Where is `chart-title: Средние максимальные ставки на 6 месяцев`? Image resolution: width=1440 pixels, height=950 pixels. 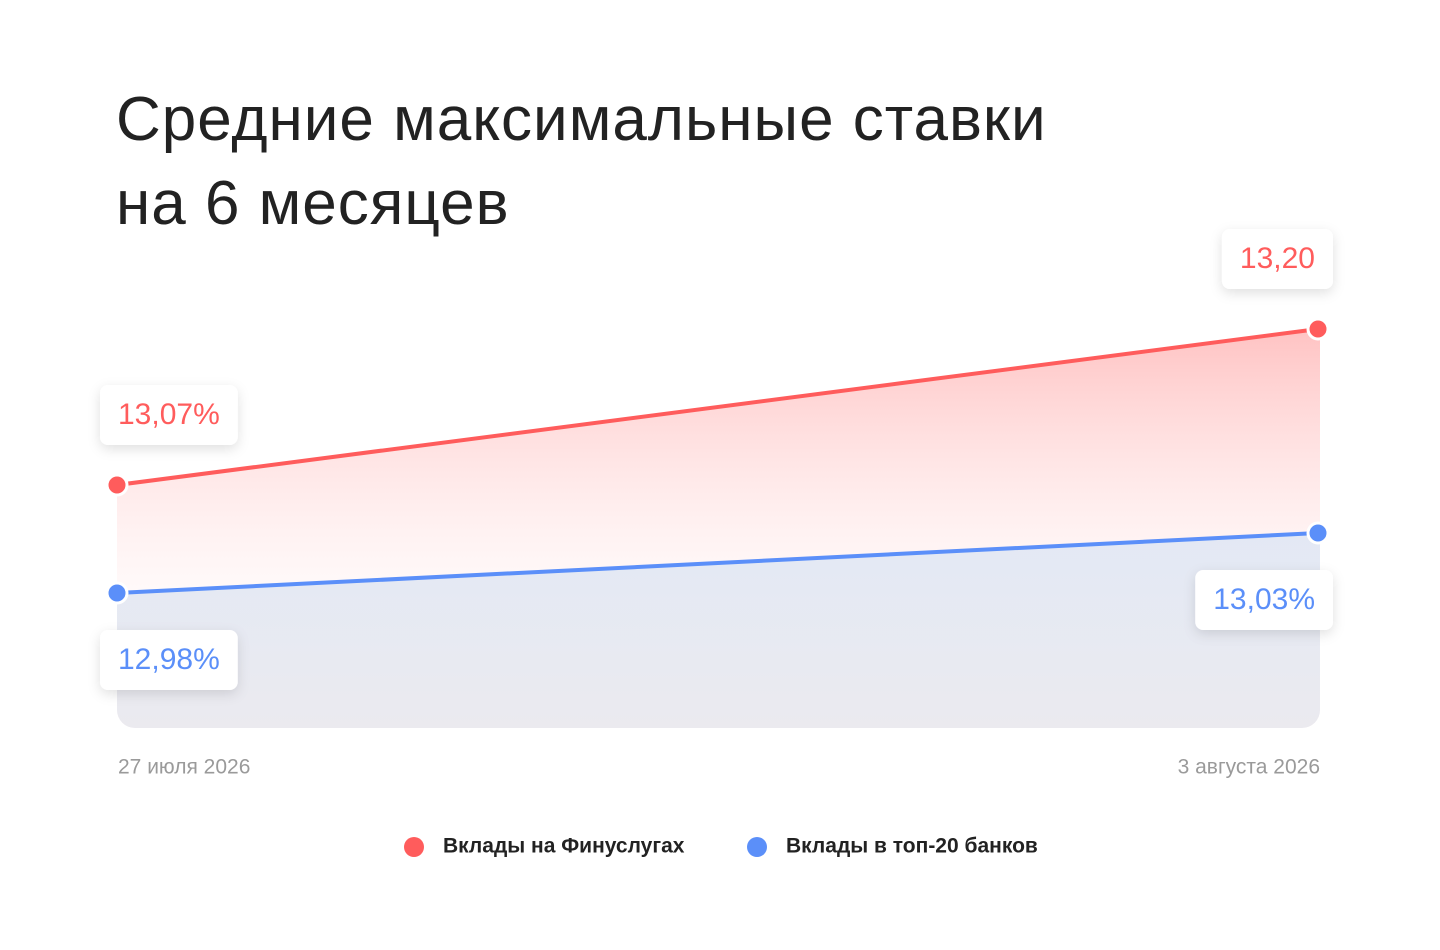
chart-title: Средние максимальные ставки на 6 месяцев is located at coordinates (581, 161).